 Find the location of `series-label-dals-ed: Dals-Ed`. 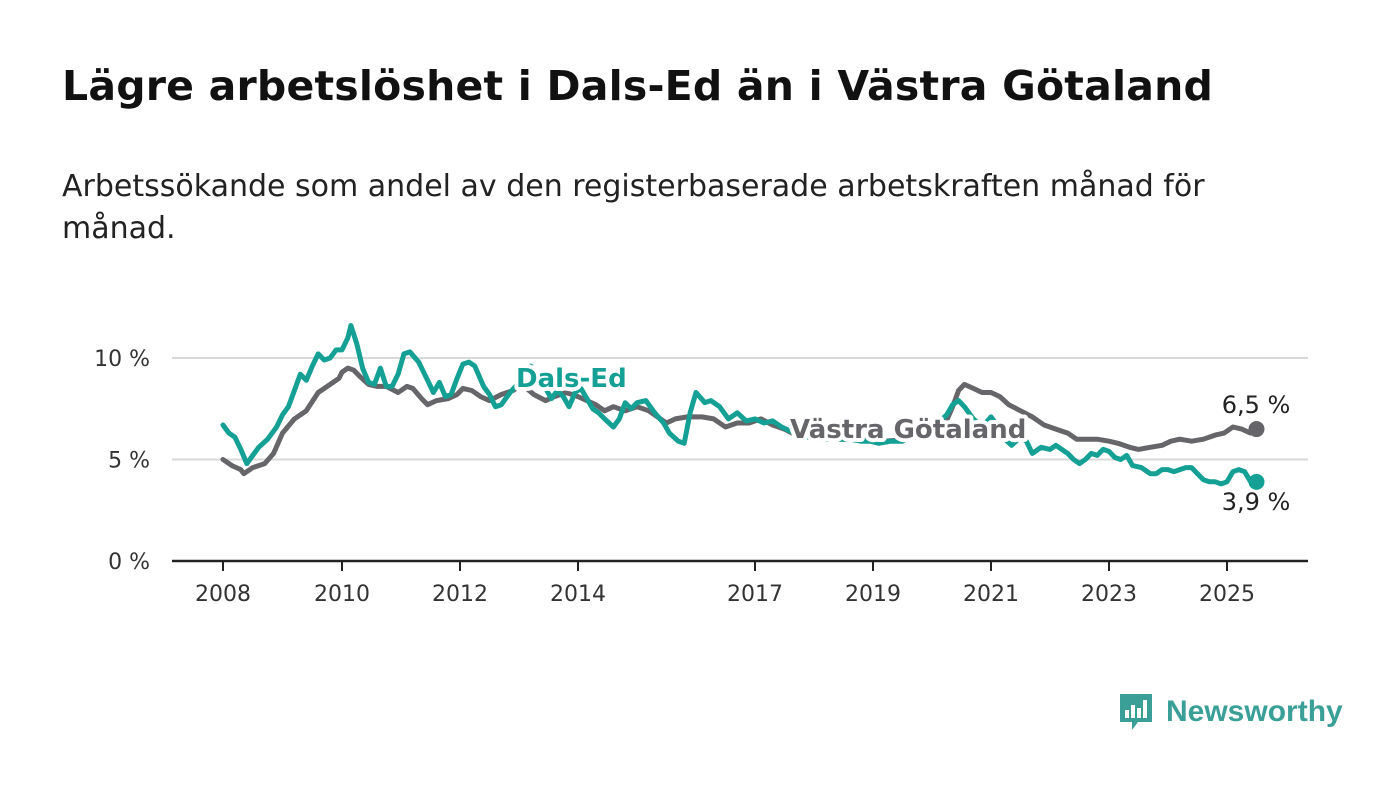

series-label-dals-ed: Dals-Ed is located at coordinates (571, 379).